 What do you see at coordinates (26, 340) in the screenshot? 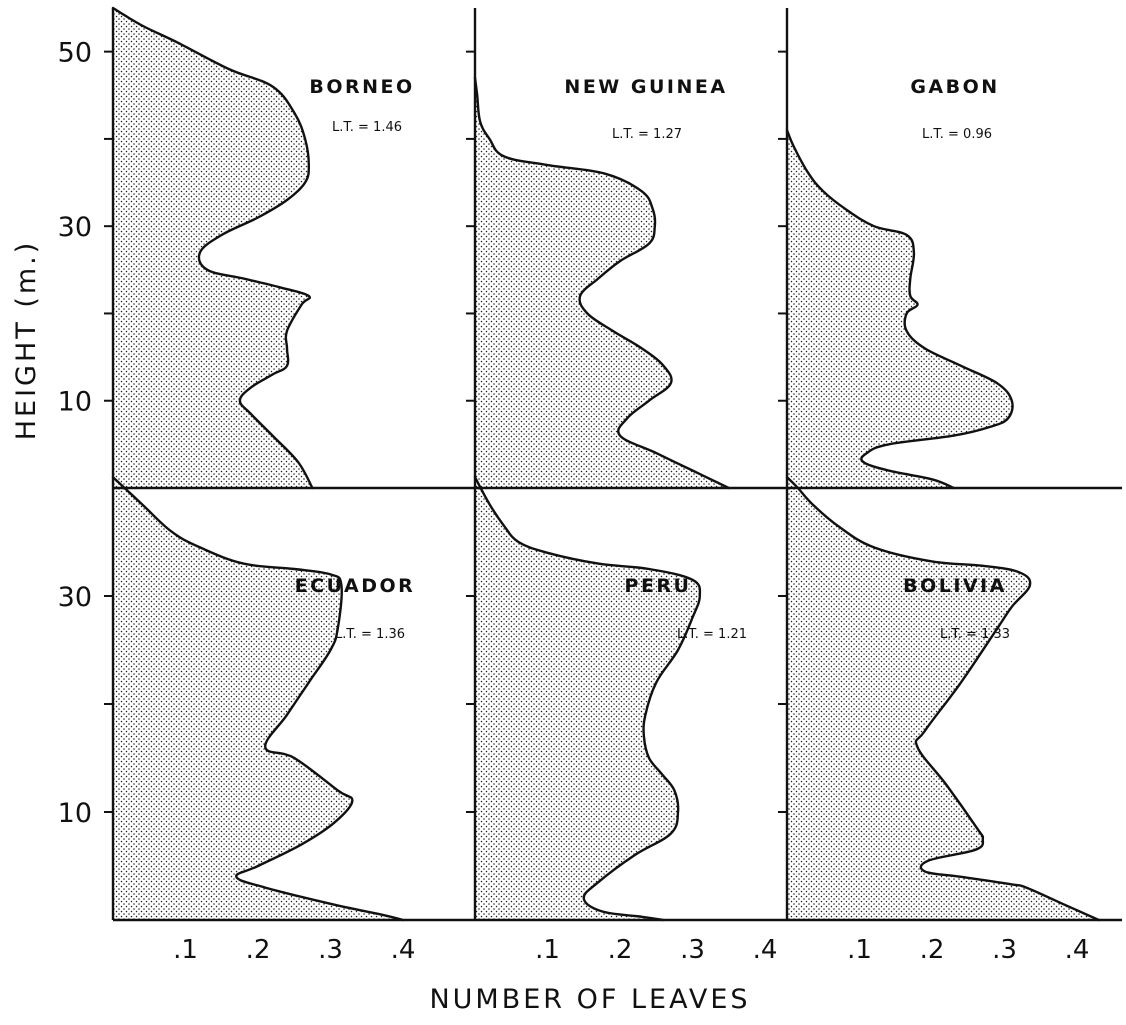
I see `y-axis-title: HEIGHT (m.)` at bounding box center [26, 340].